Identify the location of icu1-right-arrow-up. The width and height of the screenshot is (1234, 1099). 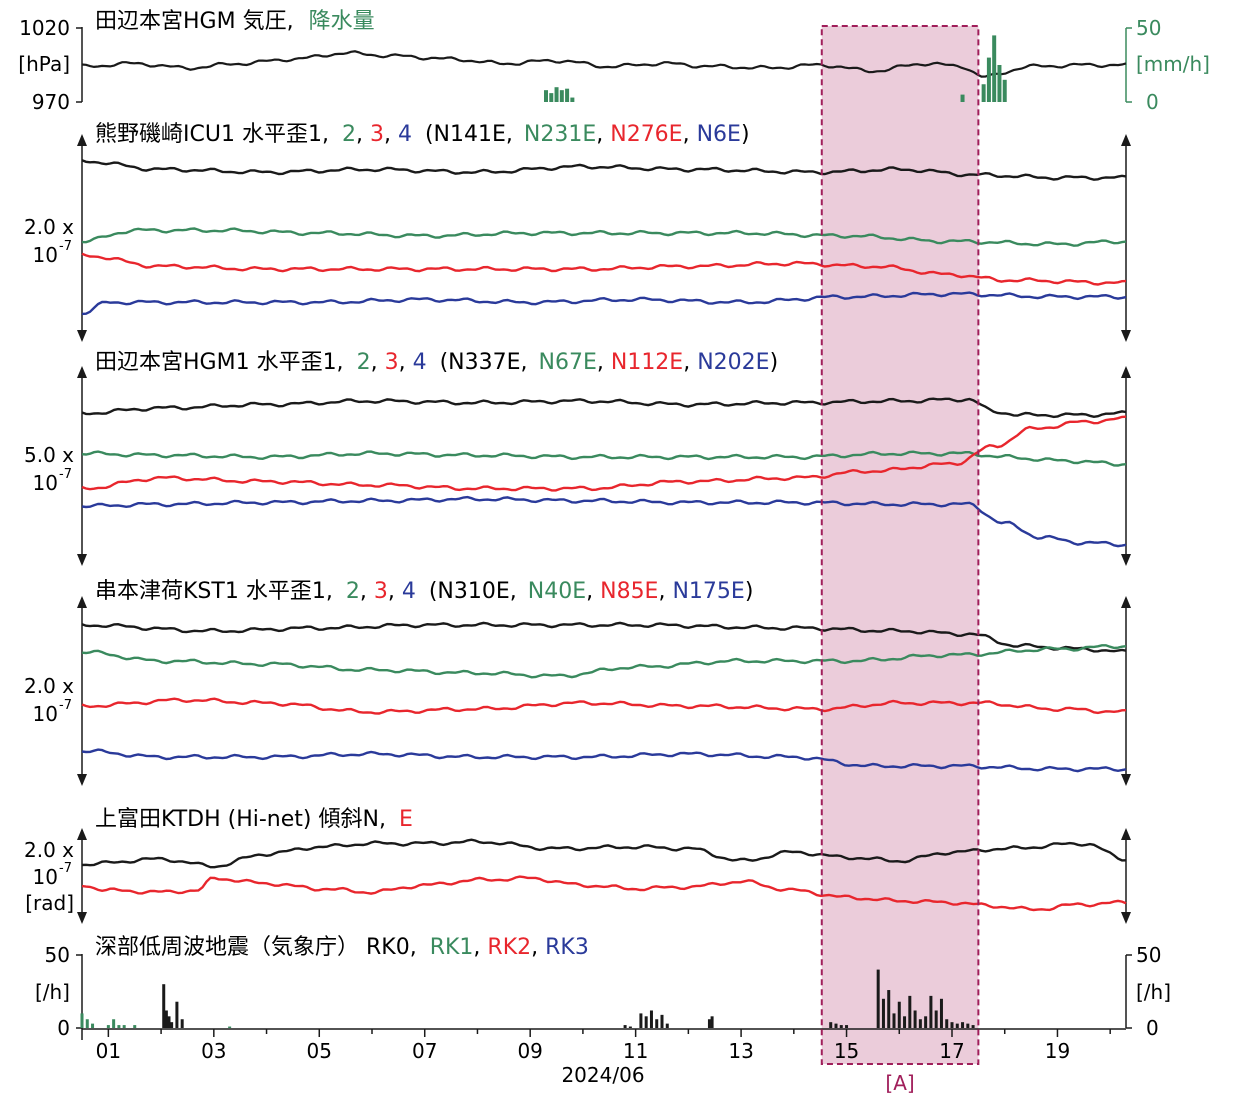
(1126, 140).